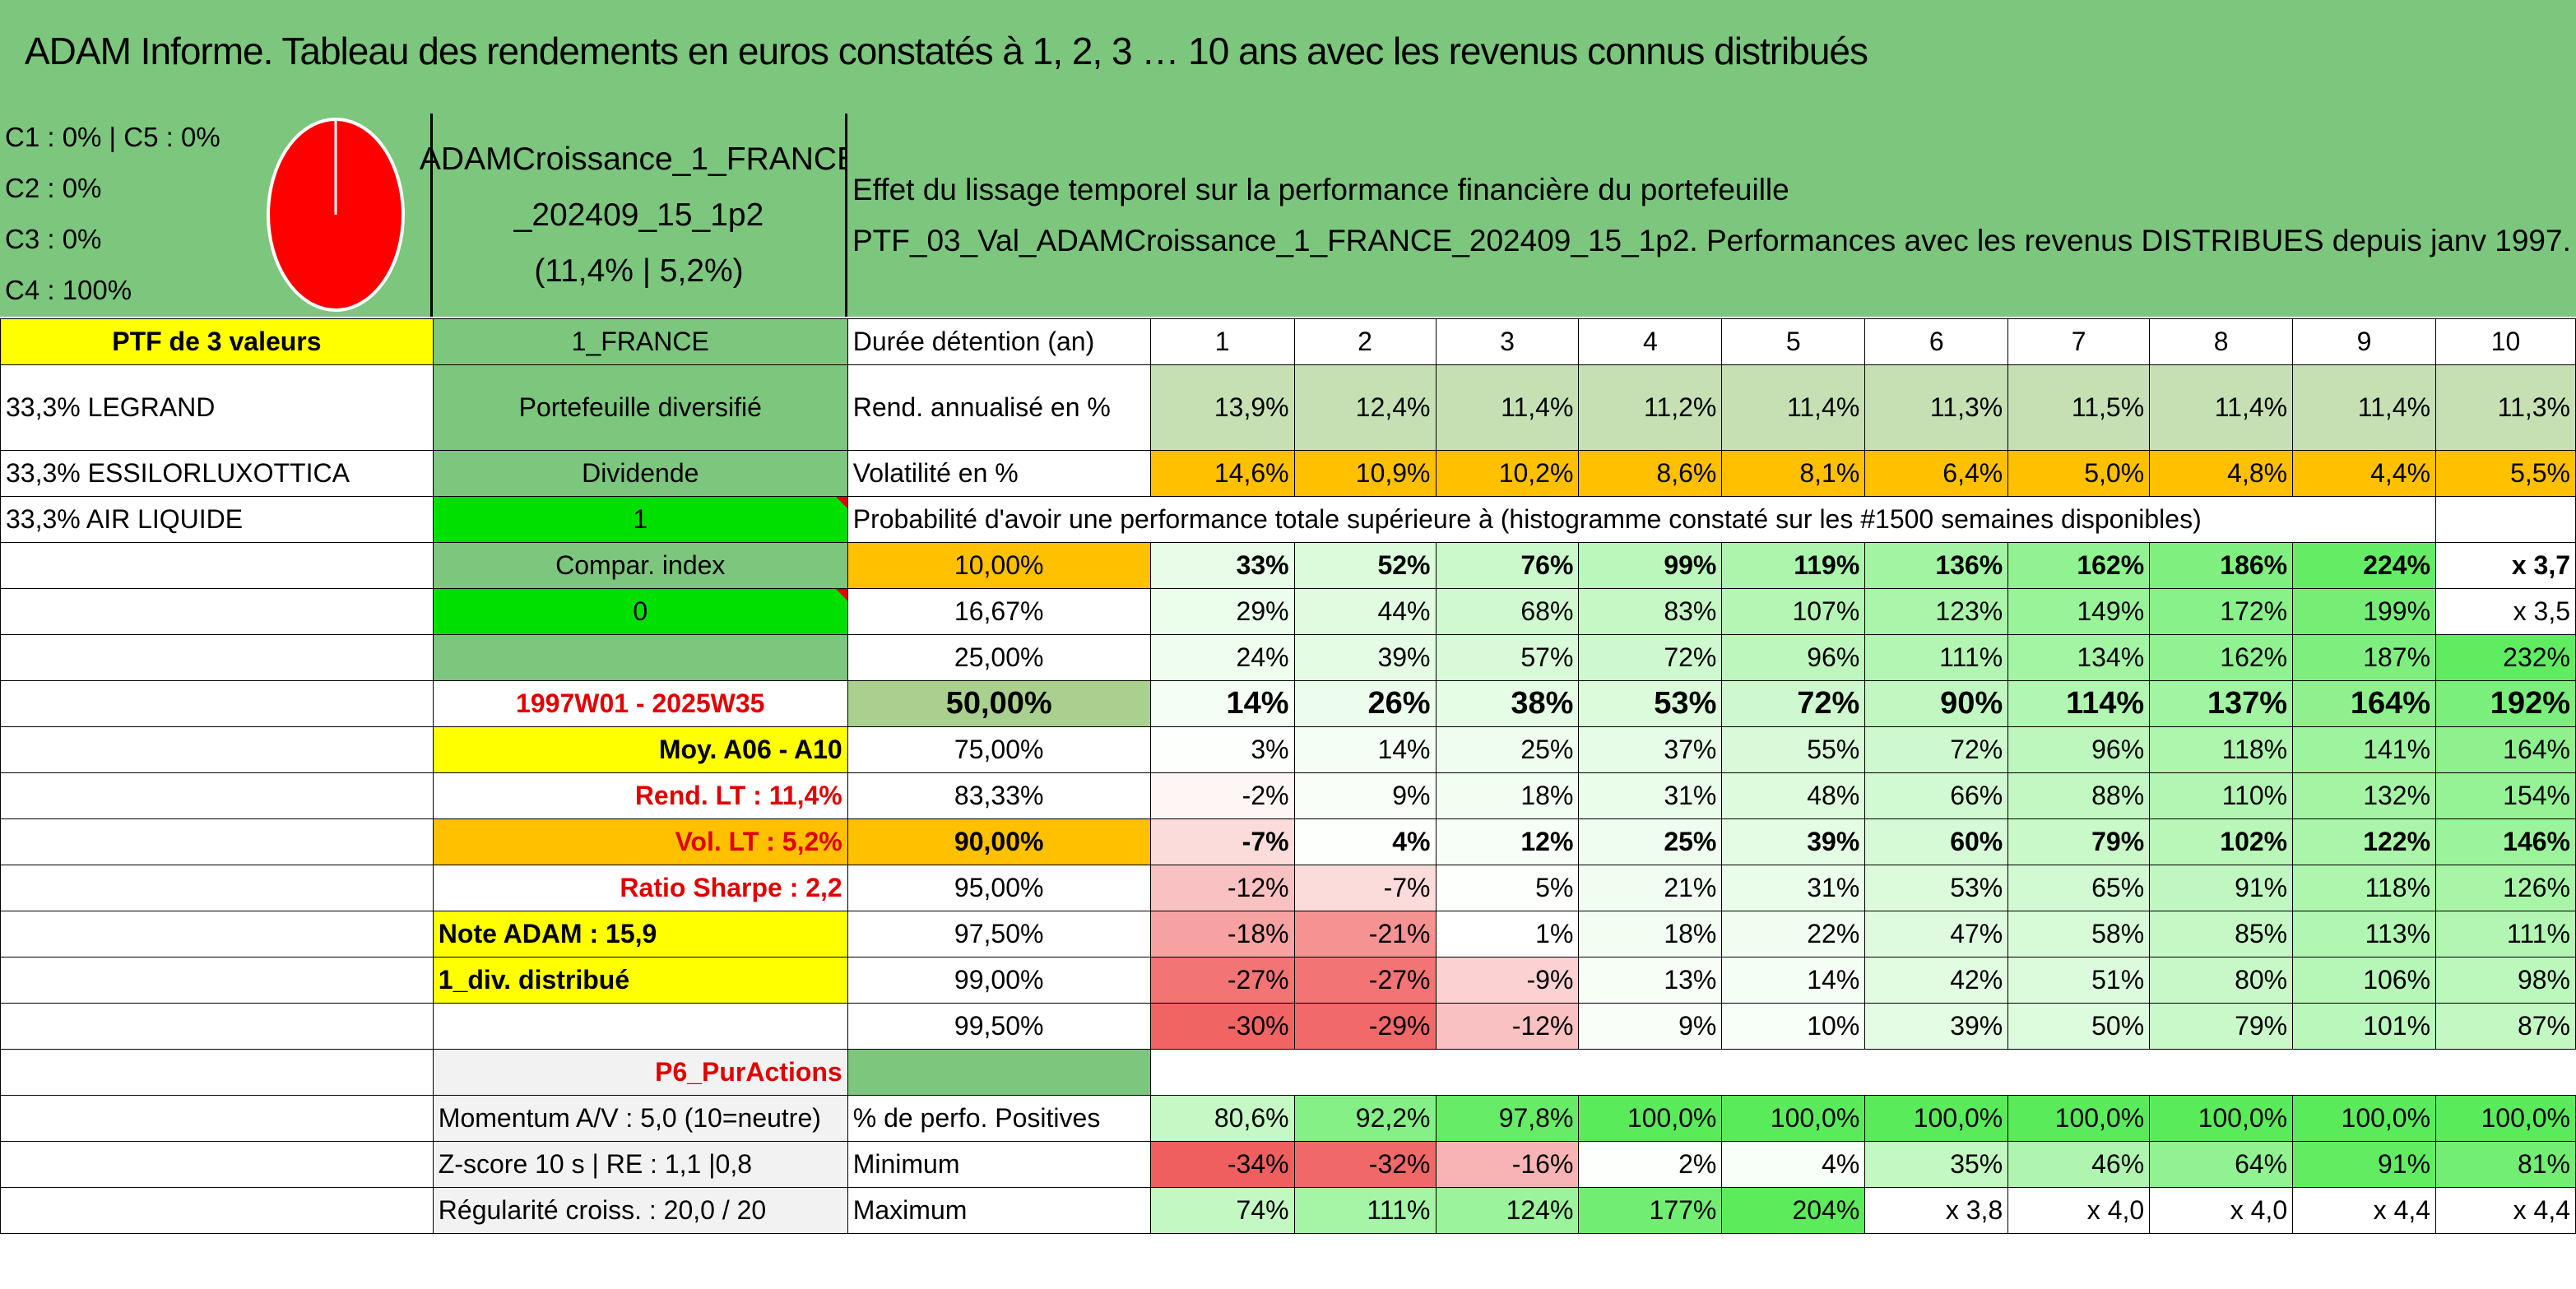  What do you see at coordinates (640, 980) in the screenshot?
I see `div-label: 1_div. distribué` at bounding box center [640, 980].